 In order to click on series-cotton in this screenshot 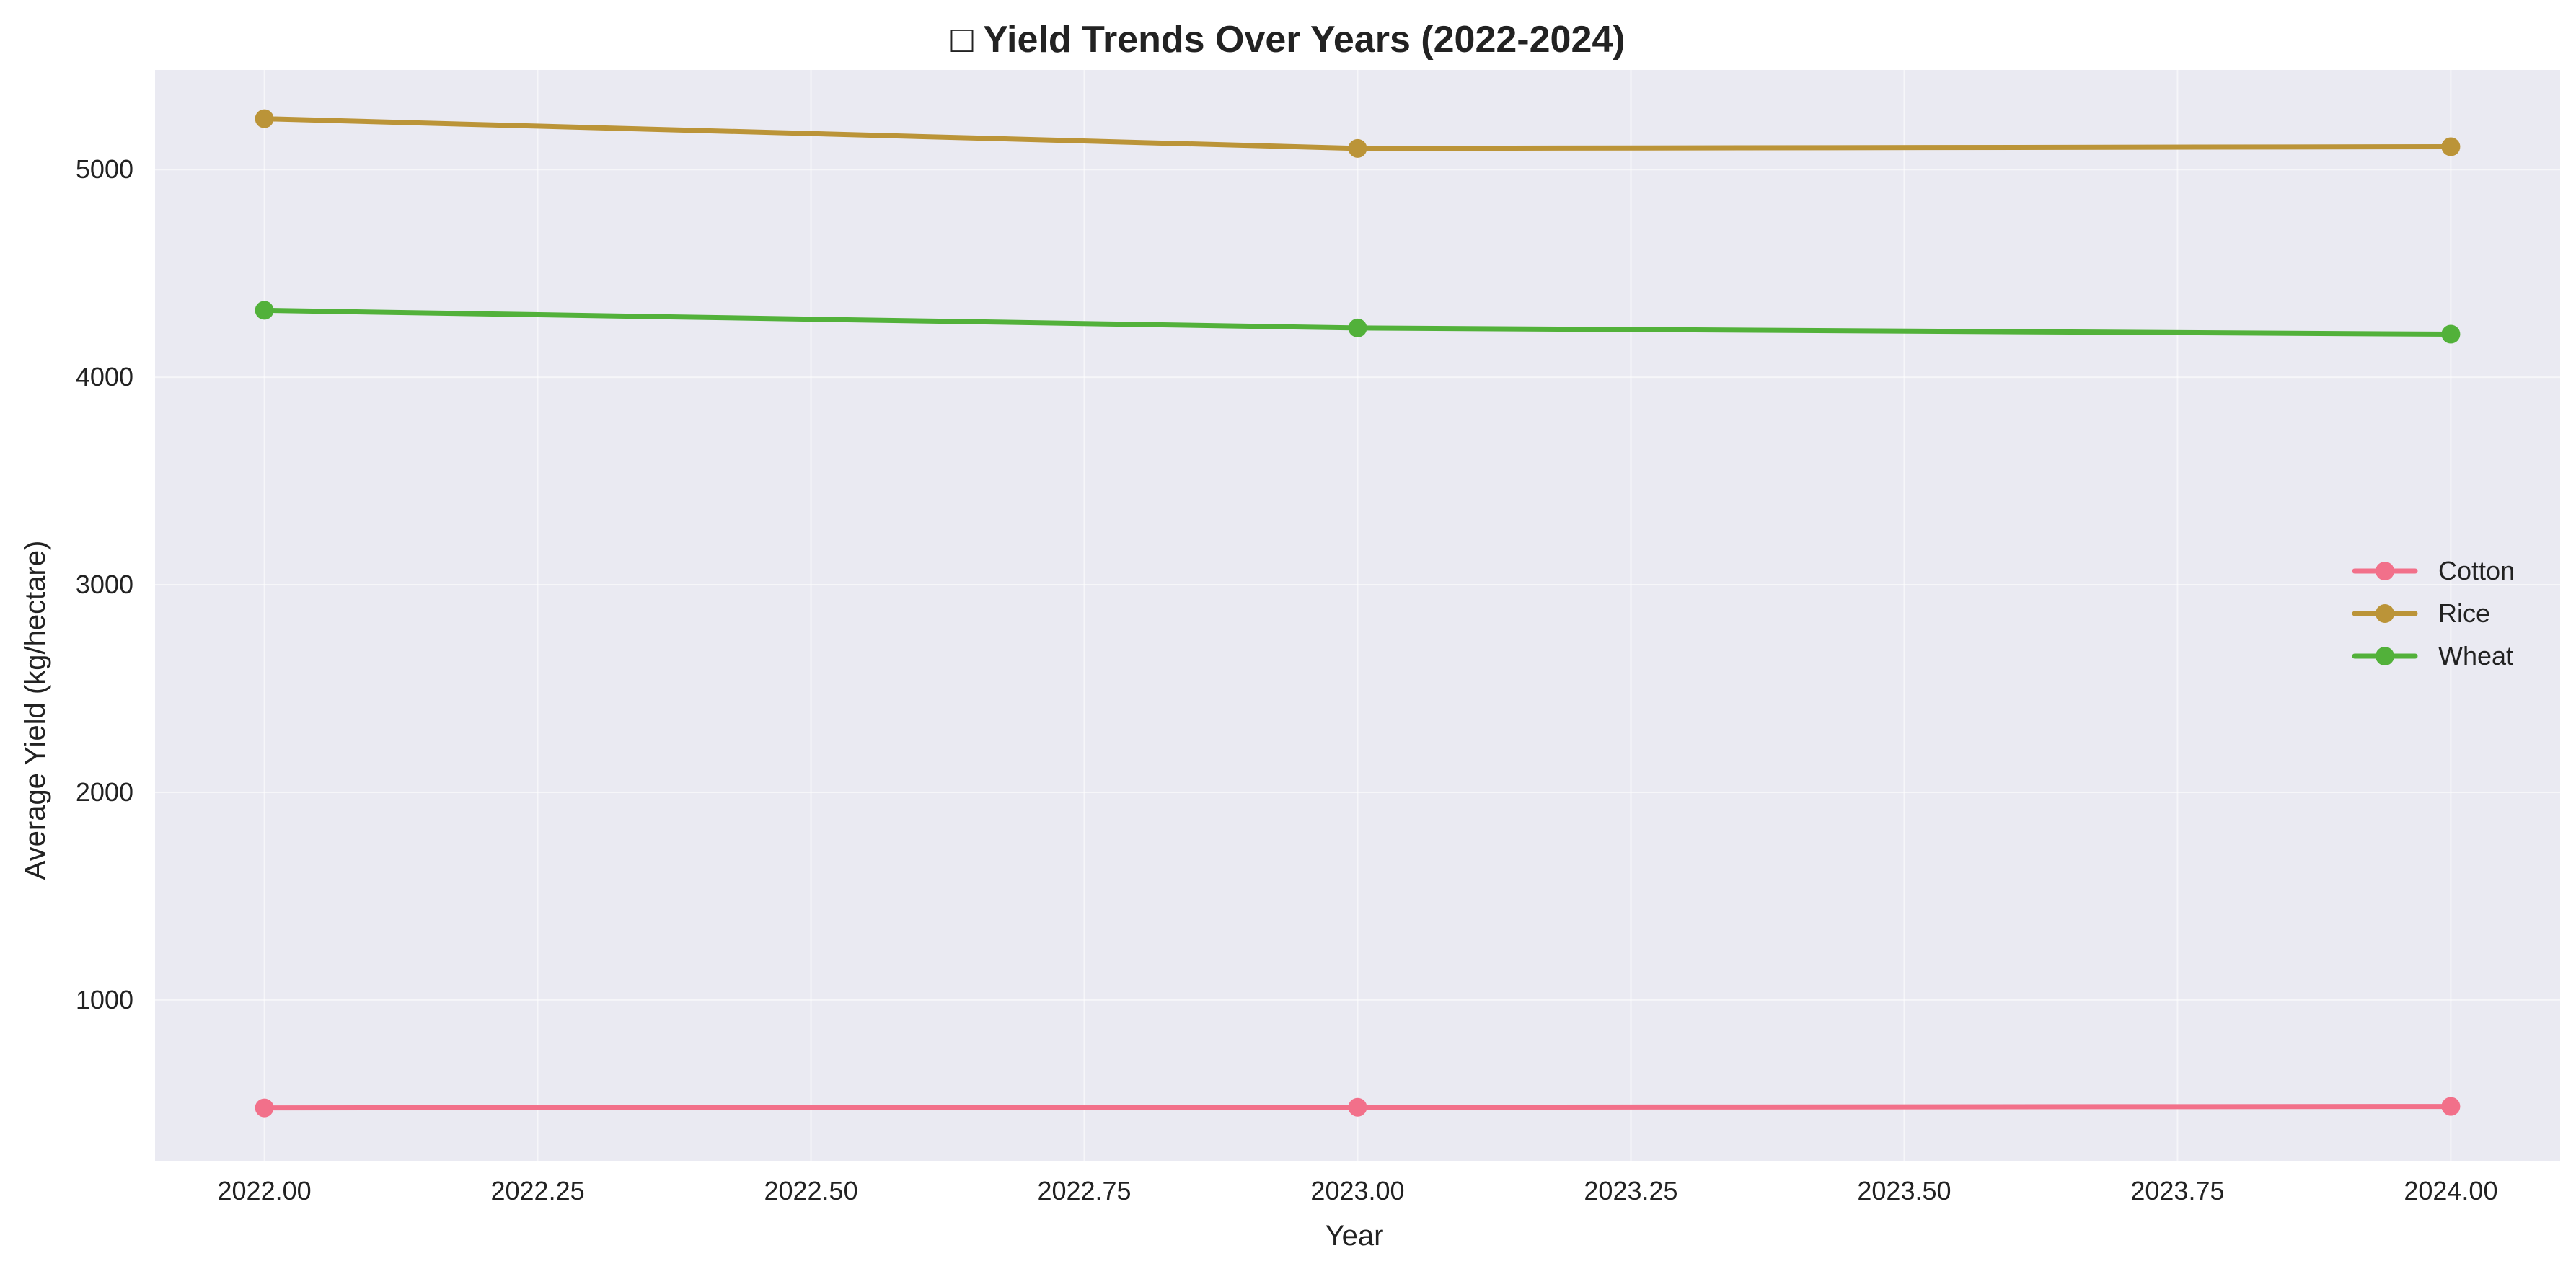, I will do `click(1358, 1107)`.